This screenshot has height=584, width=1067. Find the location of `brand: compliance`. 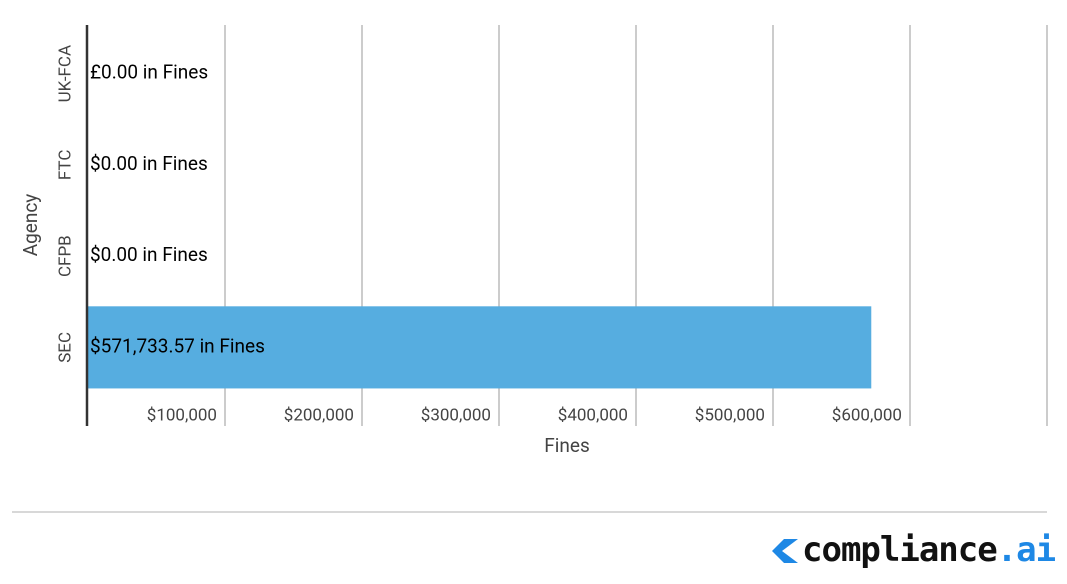

brand: compliance is located at coordinates (899, 550).